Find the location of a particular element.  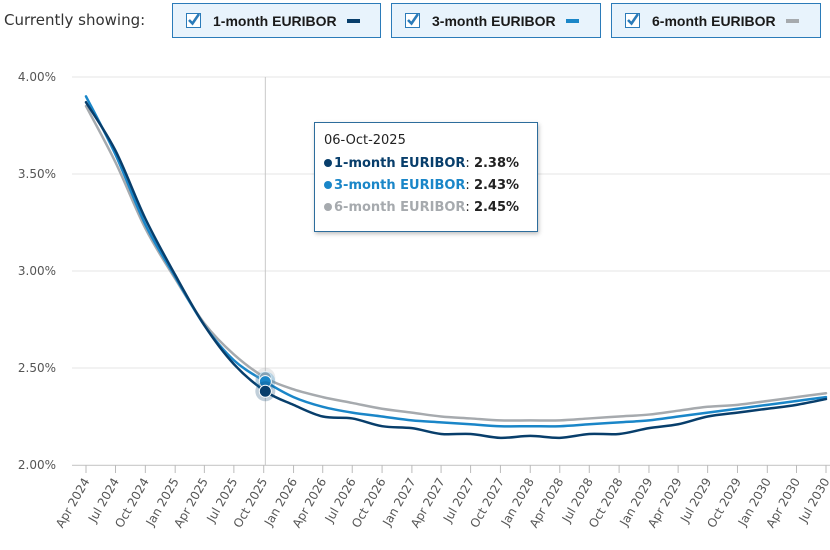

checkbox-6-month is located at coordinates (632, 20).